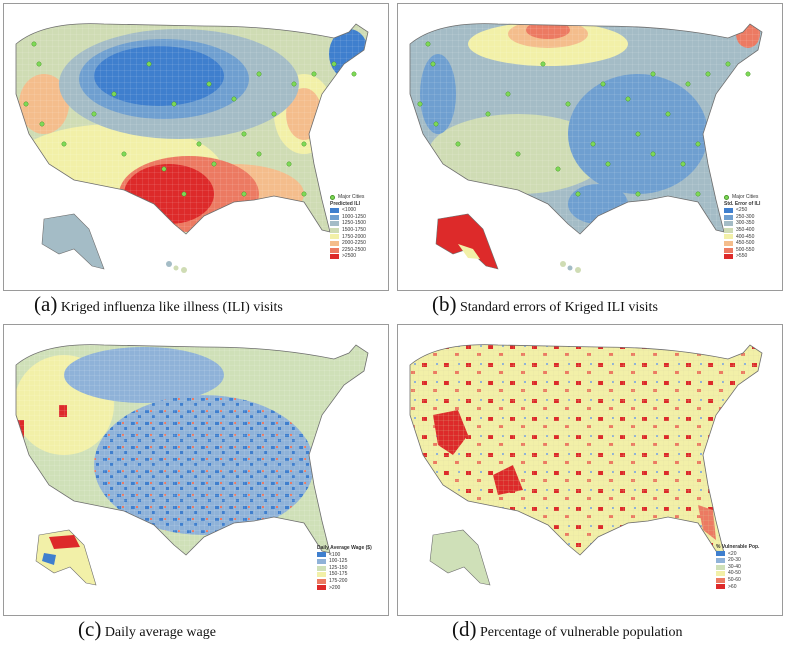  I want to click on legend-b-class-label: 300-350, so click(745, 223).